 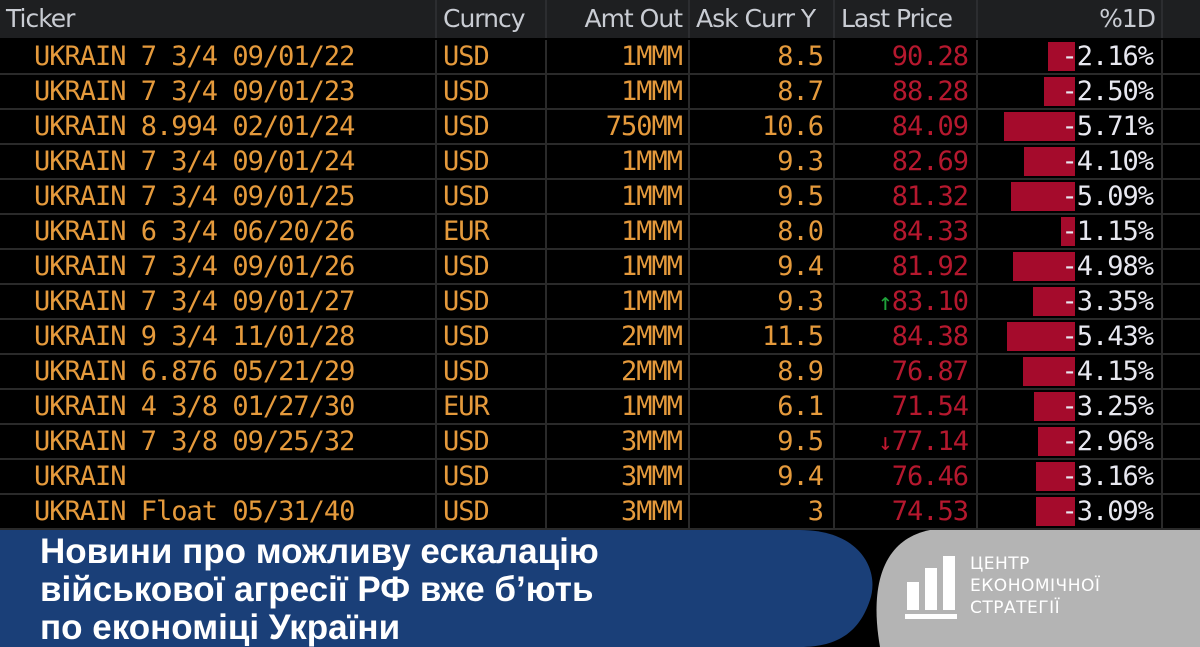 I want to click on amt-out-cell: 3MMM, so click(x=618, y=441).